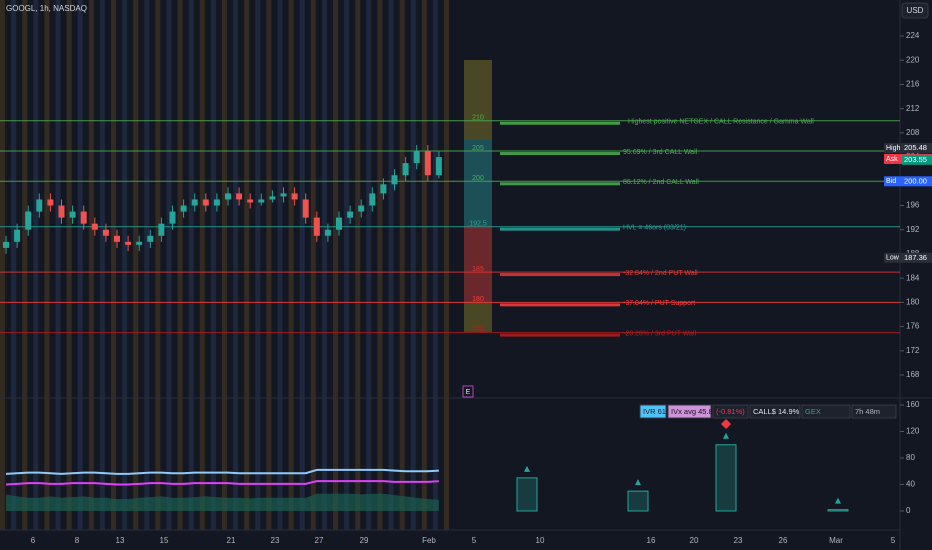 The image size is (932, 550). Describe the element at coordinates (660, 152) in the screenshot. I see `level-note: 95.69% / 3rd CALL Wall` at that location.